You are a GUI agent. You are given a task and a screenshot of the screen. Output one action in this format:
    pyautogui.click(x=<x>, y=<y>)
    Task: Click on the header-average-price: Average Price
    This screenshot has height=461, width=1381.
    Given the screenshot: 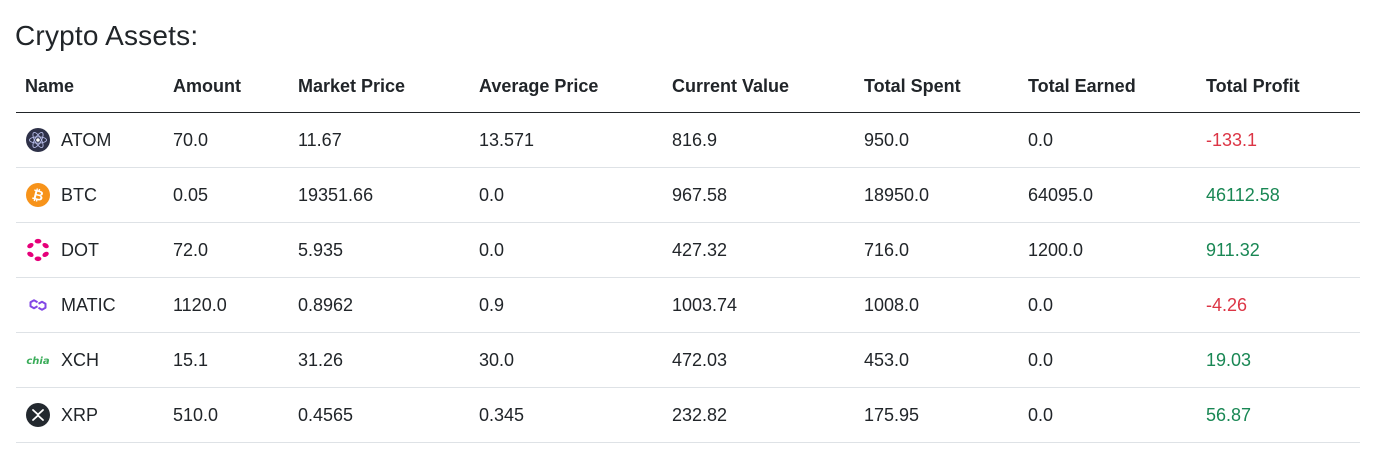 What is the action you would take?
    pyautogui.click(x=566, y=87)
    